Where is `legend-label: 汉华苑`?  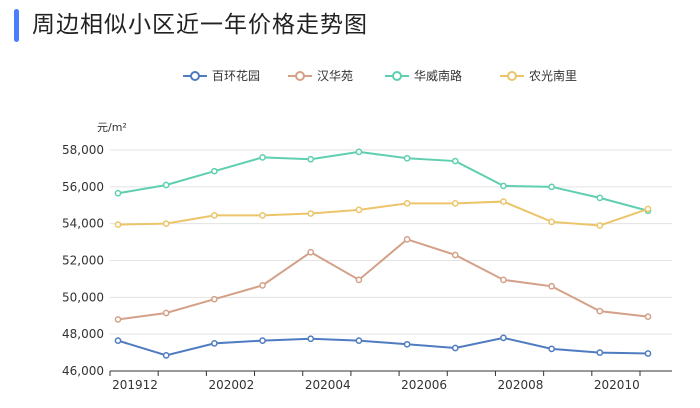 legend-label: 汉华苑 is located at coordinates (335, 76).